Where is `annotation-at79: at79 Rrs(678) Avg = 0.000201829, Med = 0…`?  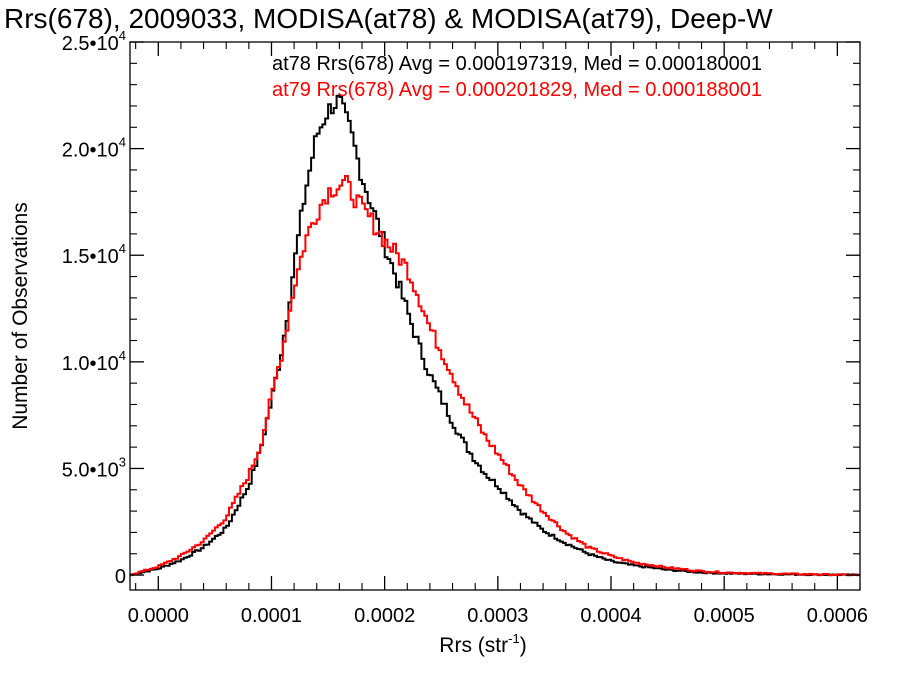 annotation-at79: at79 Rrs(678) Avg = 0.000201829, Med = 0… is located at coordinates (517, 90).